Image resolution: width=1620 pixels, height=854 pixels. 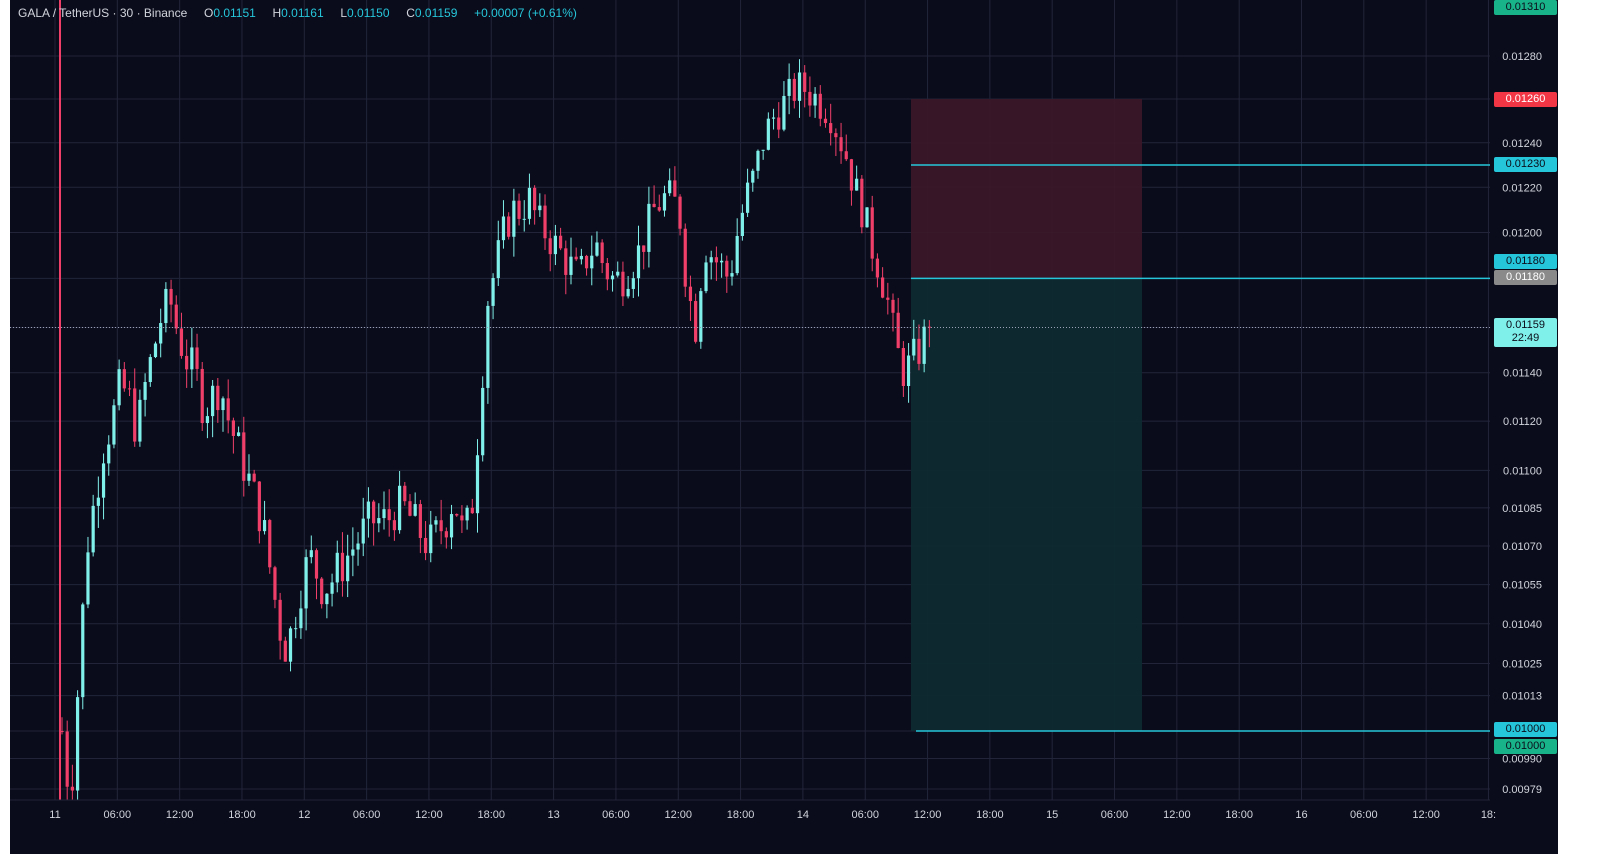 What do you see at coordinates (1525, 325) in the screenshot?
I see `current-price-value: 0.01159` at bounding box center [1525, 325].